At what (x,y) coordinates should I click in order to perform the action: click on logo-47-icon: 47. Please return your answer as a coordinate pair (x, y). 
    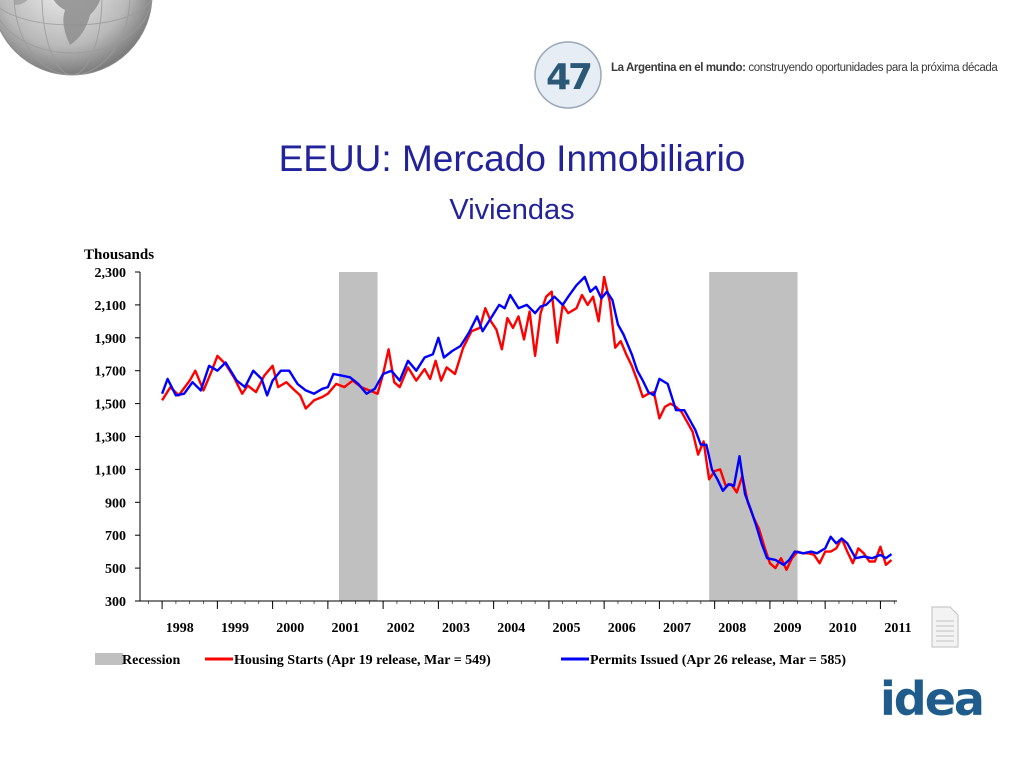
    Looking at the image, I should click on (568, 75).